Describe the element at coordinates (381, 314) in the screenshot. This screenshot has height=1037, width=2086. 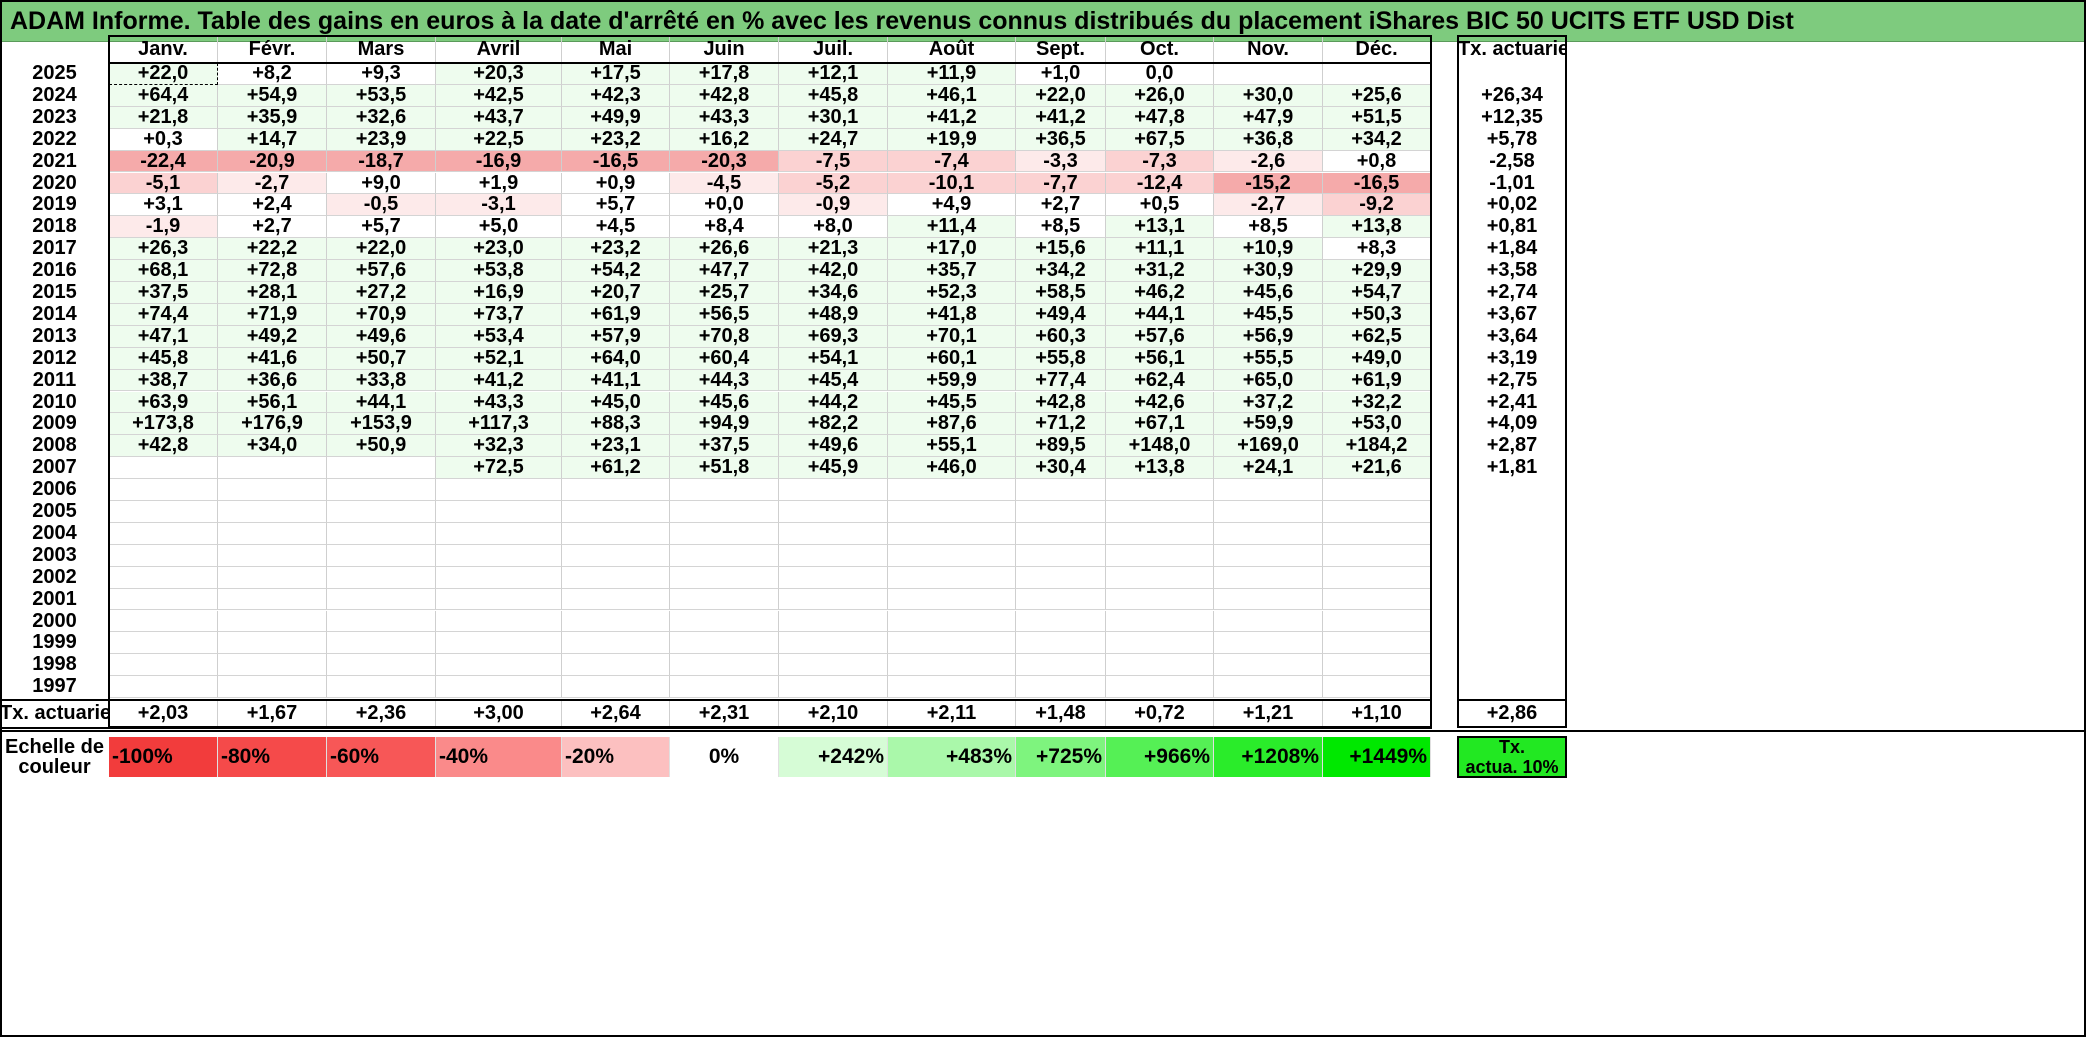
I see `gain-cell: +70,9` at that location.